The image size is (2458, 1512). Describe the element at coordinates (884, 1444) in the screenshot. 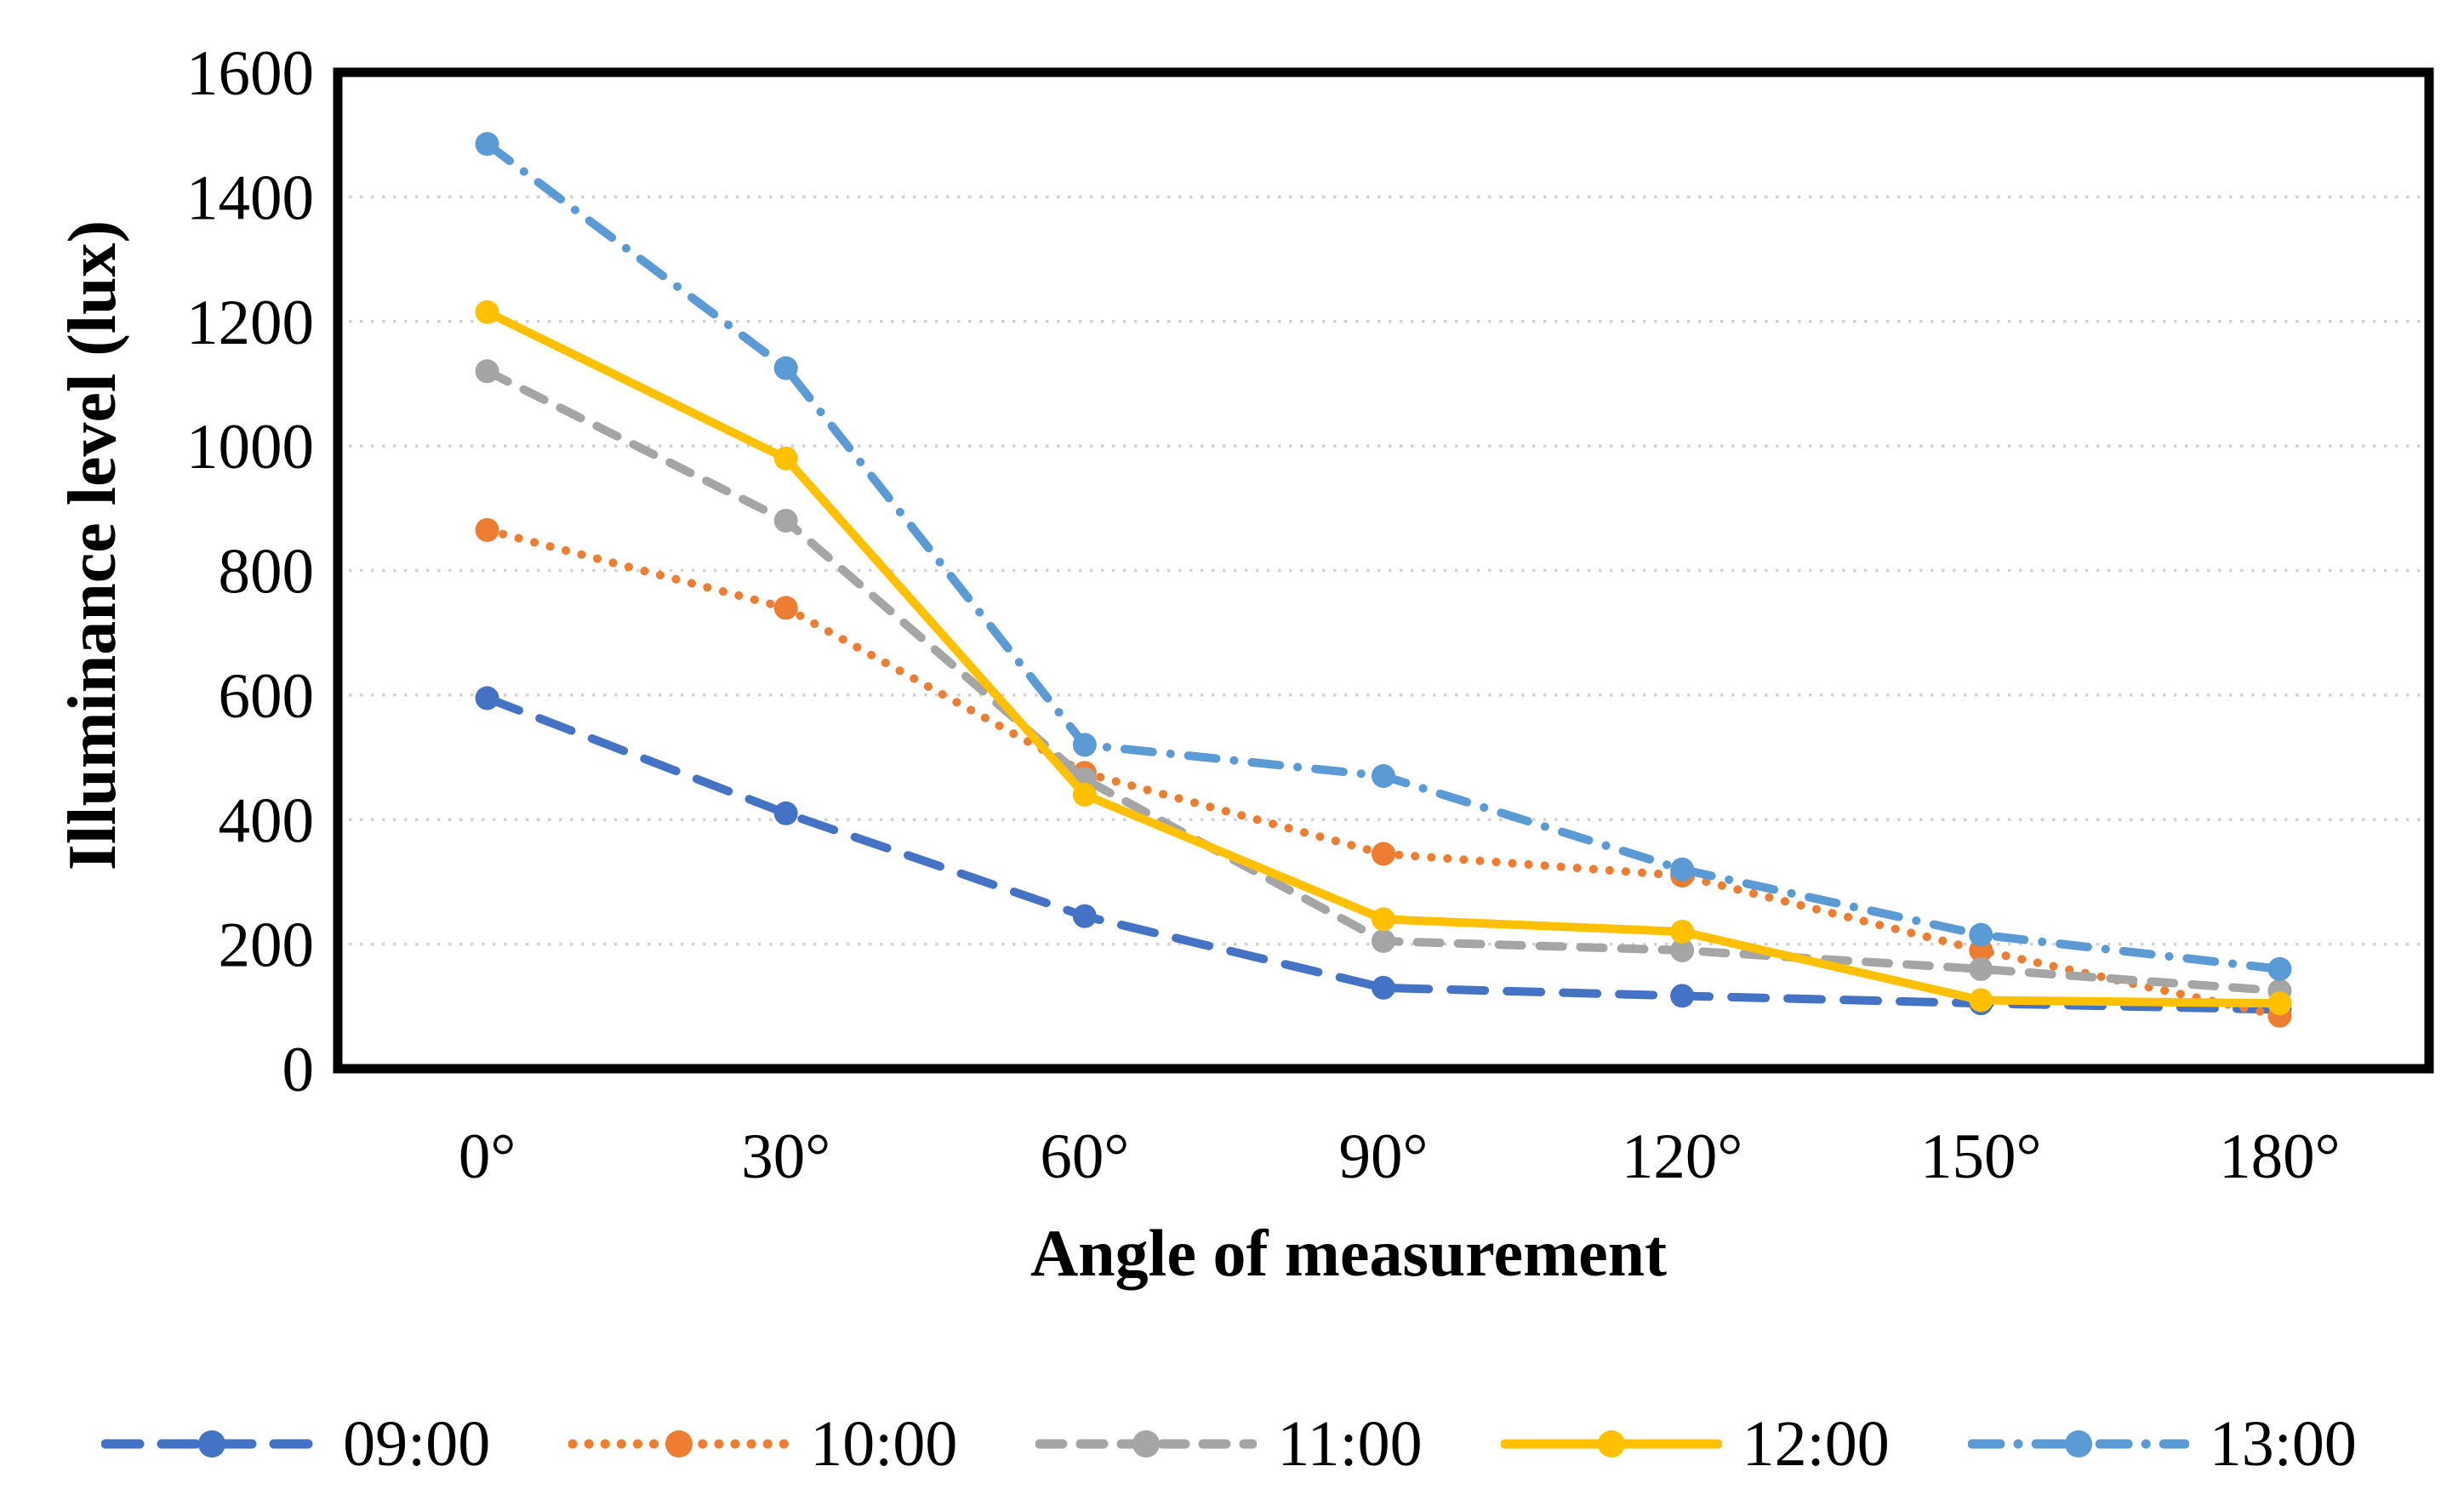

I see `legend-label-10-00: 10:00` at that location.